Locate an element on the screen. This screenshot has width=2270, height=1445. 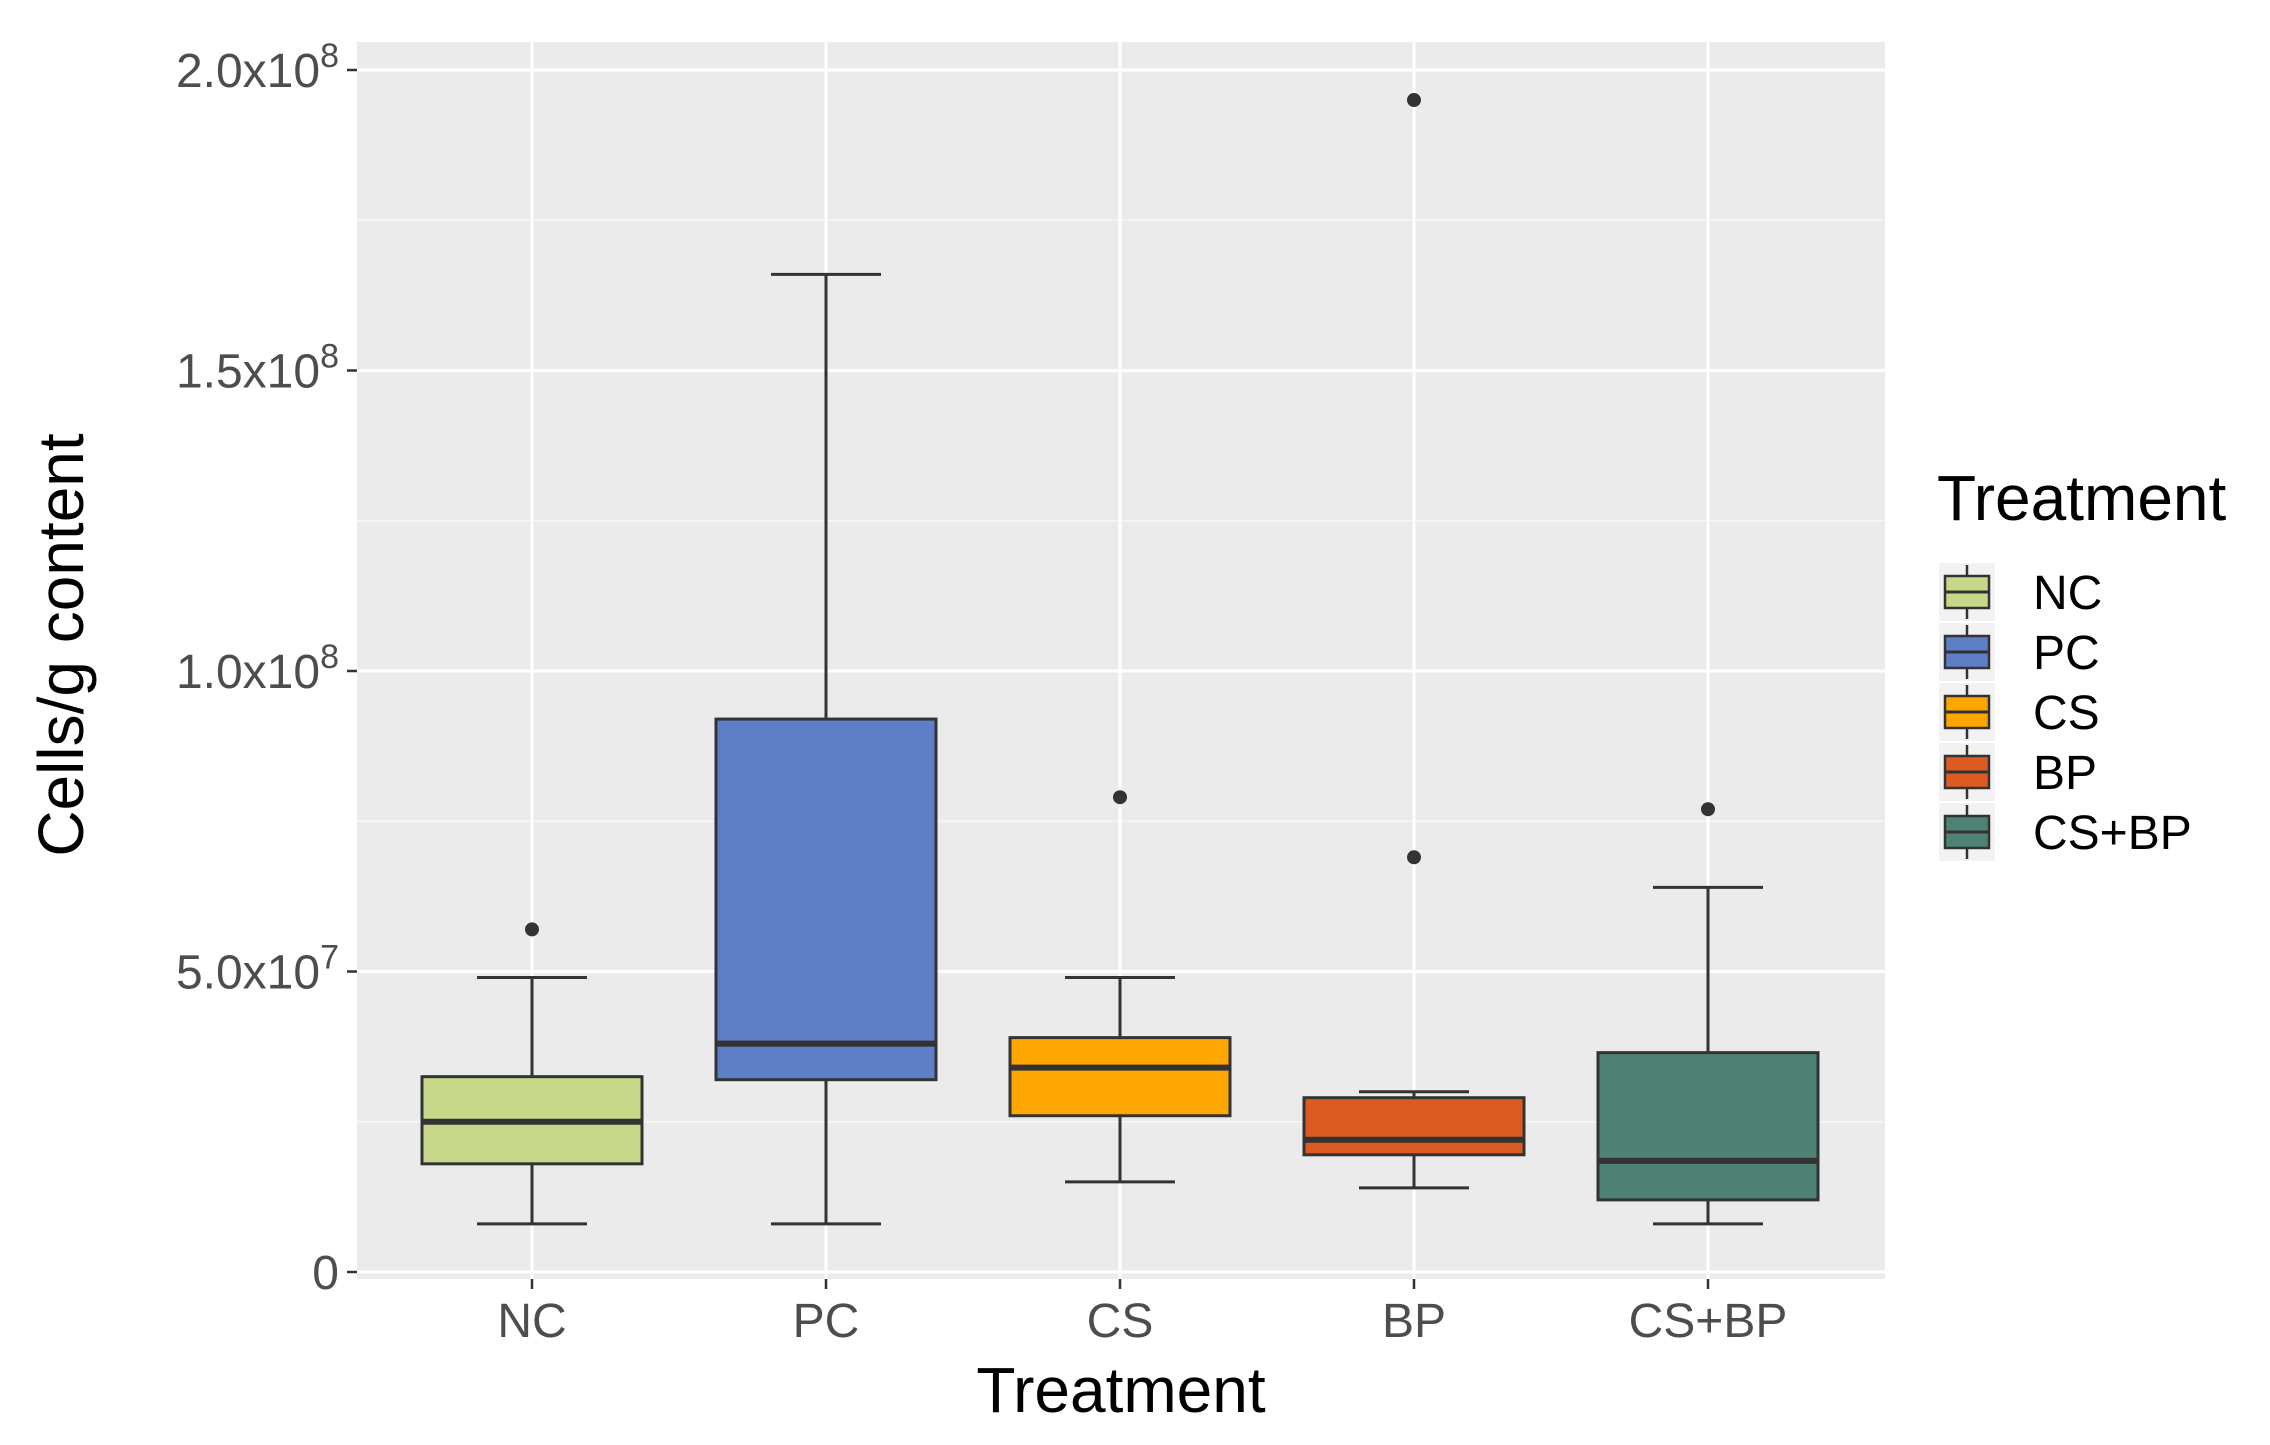
y-axis: 0 5.0x10⁷ 1.0x10⁸ 1.5x10⁸ 2.0x10⁸ is located at coordinates (266, 668).